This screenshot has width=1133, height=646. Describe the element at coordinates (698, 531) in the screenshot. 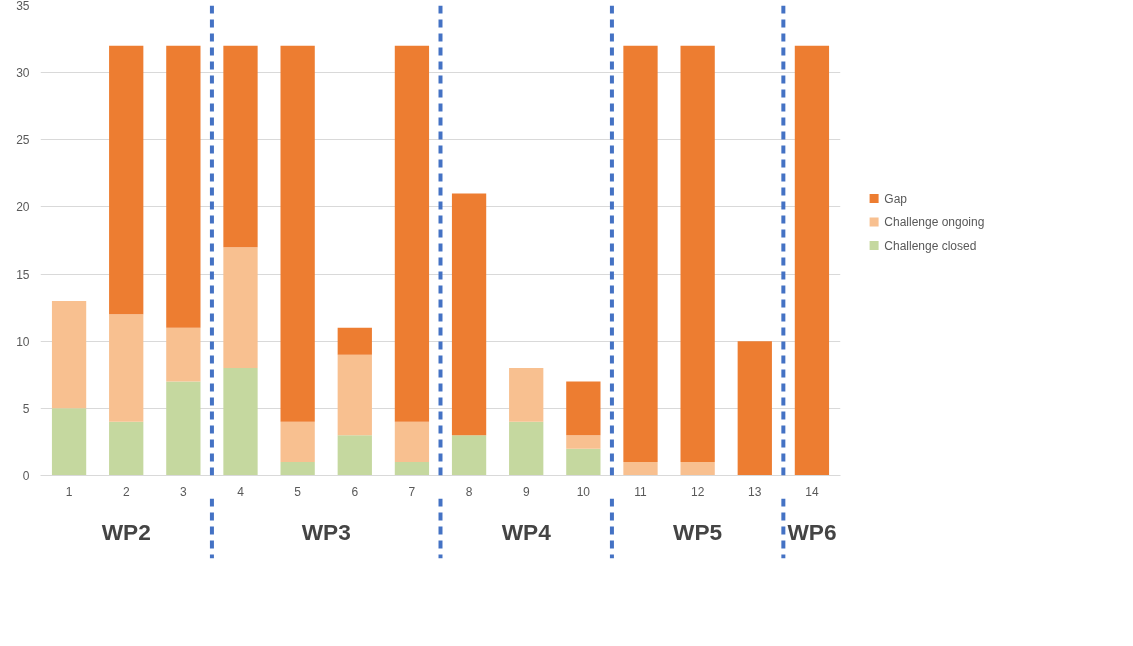

I see `text: WP5` at that location.